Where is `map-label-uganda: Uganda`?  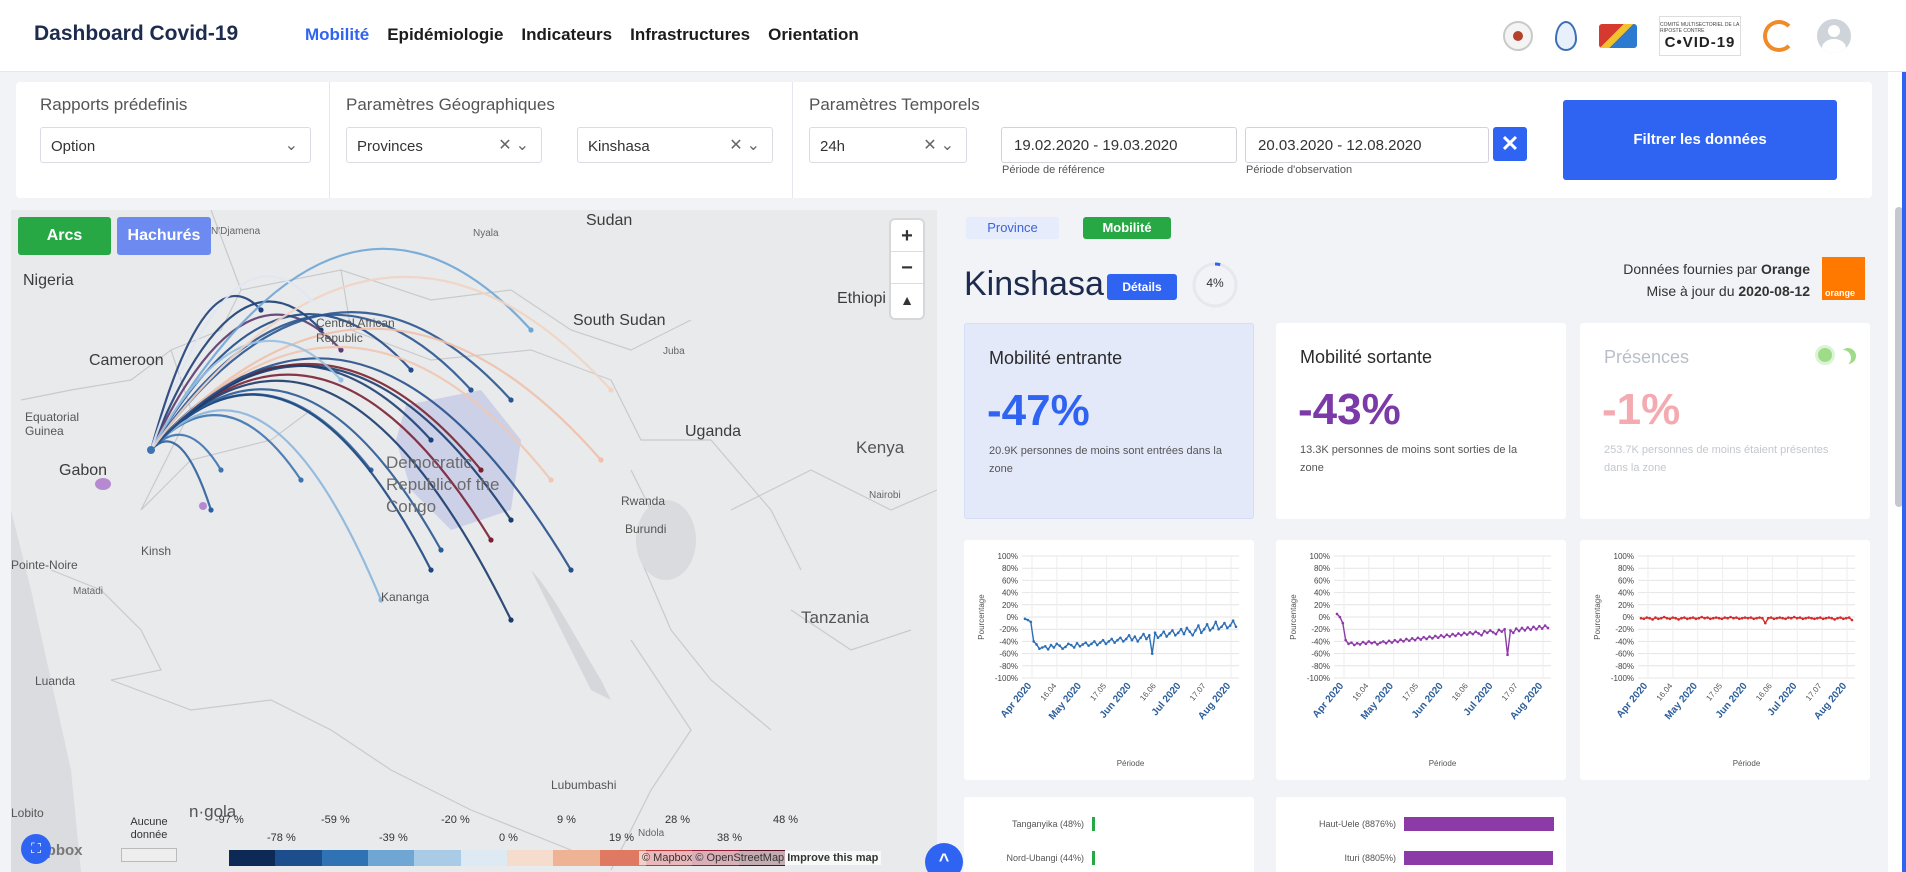
map-label-uganda: Uganda is located at coordinates (713, 431).